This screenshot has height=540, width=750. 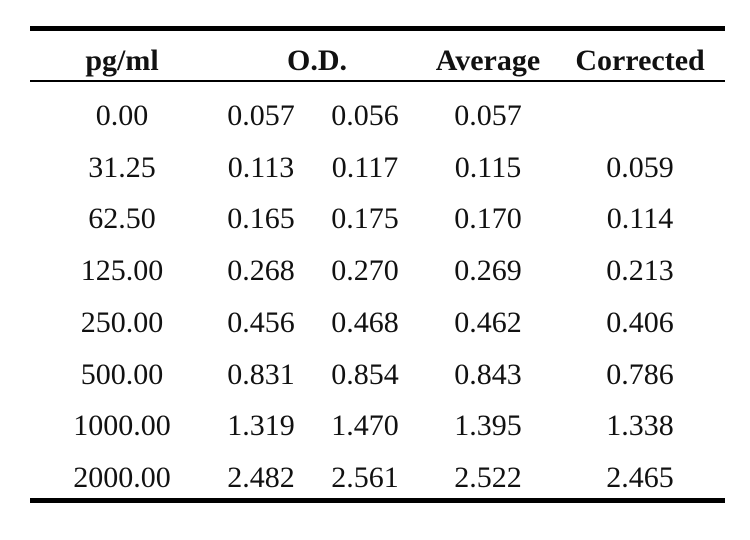 I want to click on cell-od2: 0.468, so click(x=365, y=322).